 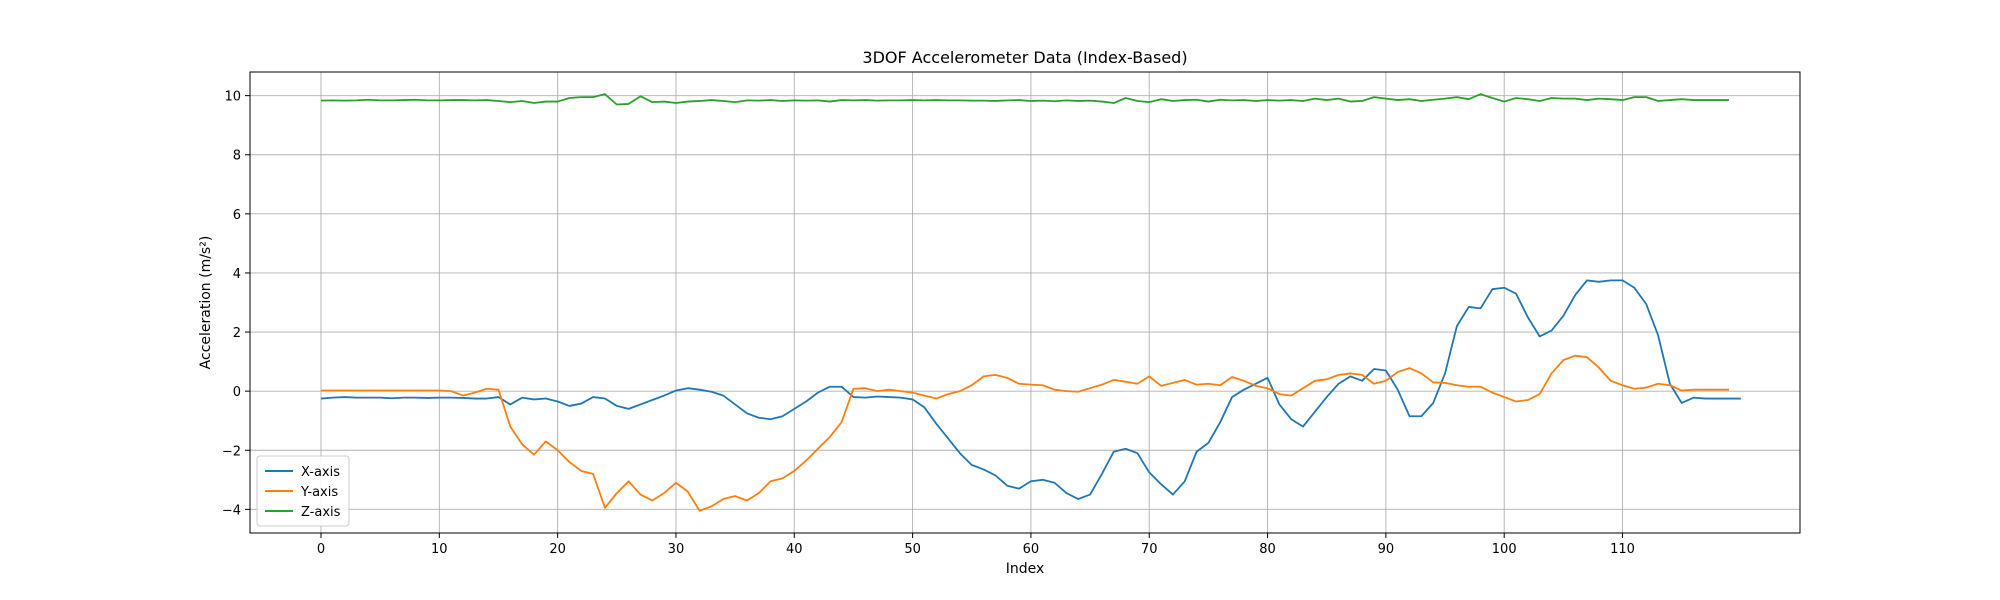 What do you see at coordinates (321, 512) in the screenshot?
I see `legend-label: Z-axis` at bounding box center [321, 512].